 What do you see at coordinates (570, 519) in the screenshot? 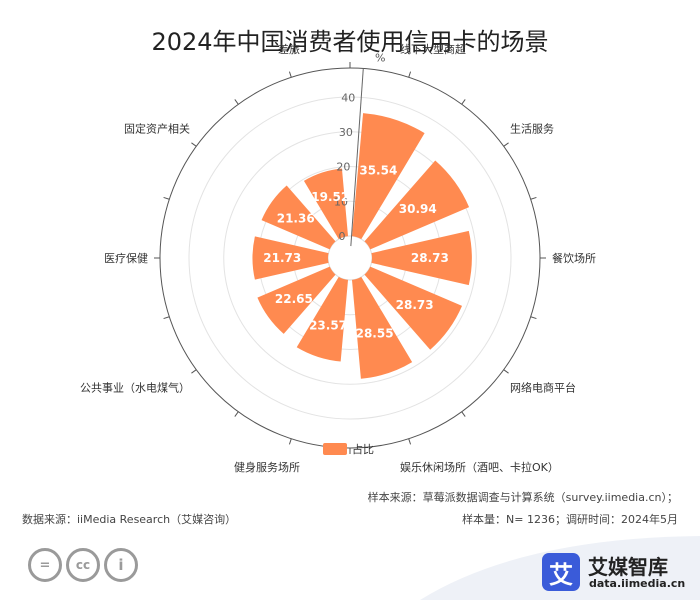
I see `sample-info-note: 样本量：N= 1236；调研时间：2024年5月` at bounding box center [570, 519].